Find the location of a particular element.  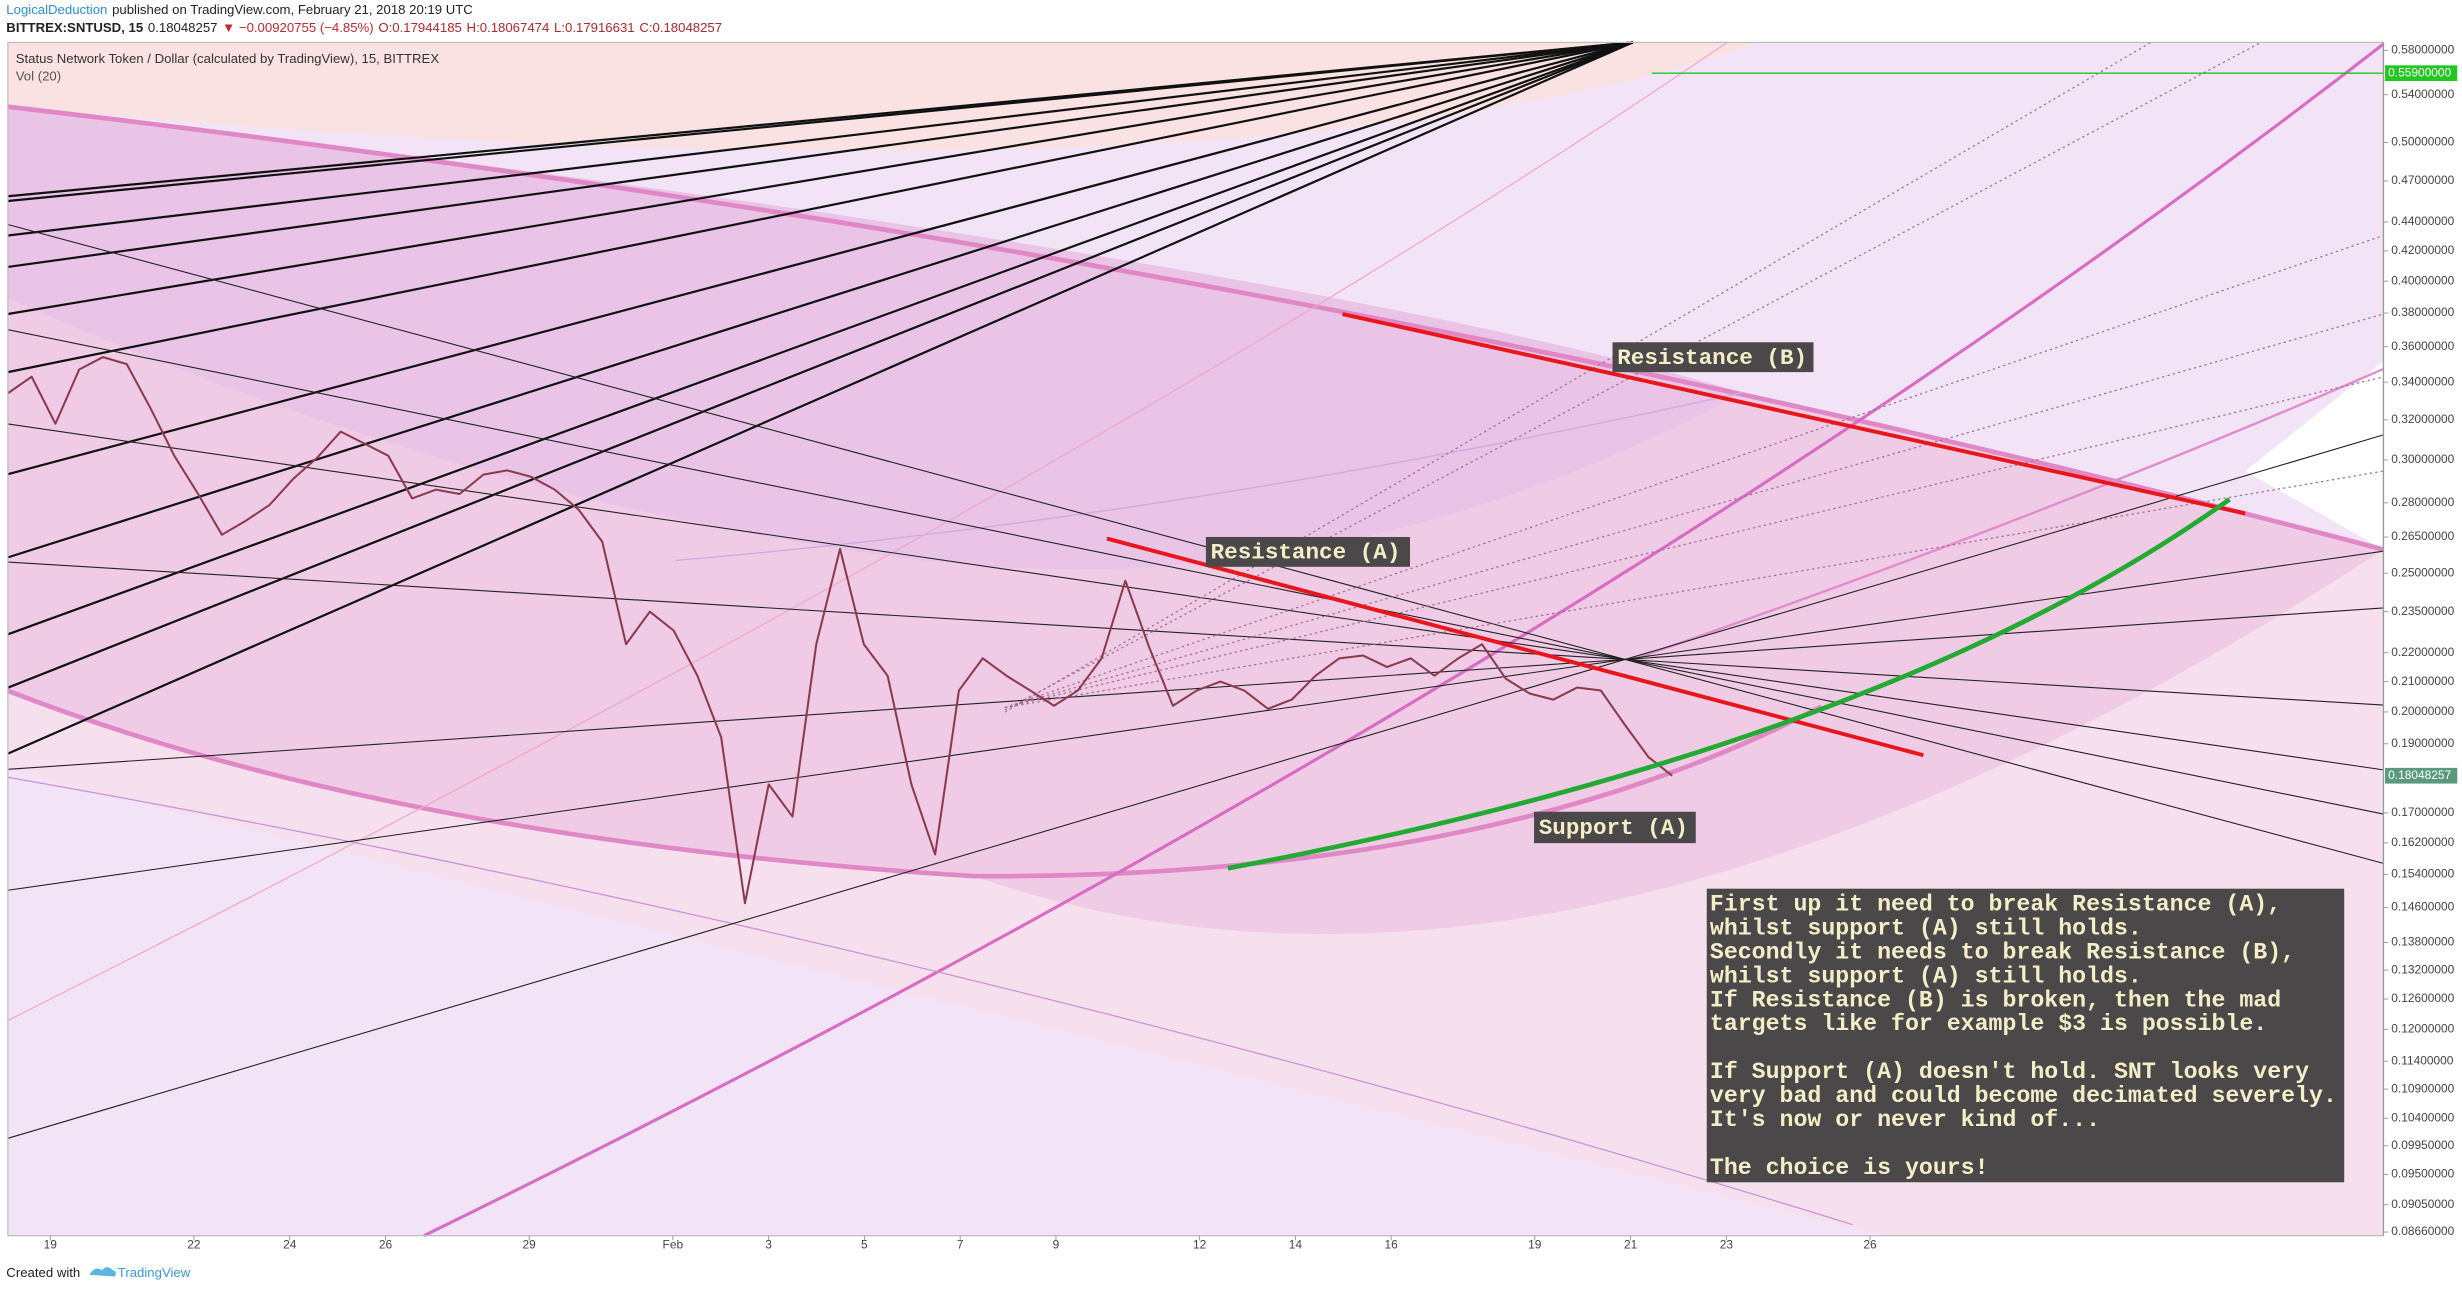

y-tick-label: 0.13800000 is located at coordinates (2422, 942).